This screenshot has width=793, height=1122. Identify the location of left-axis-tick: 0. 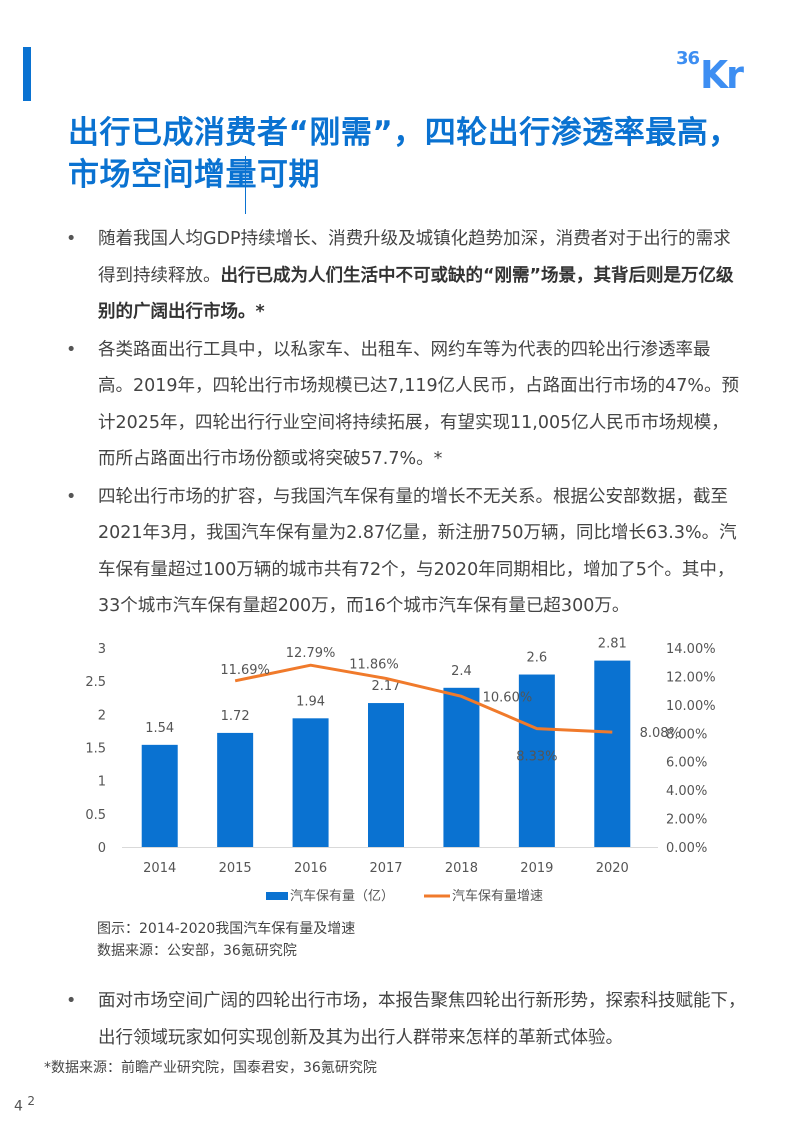
(102, 848).